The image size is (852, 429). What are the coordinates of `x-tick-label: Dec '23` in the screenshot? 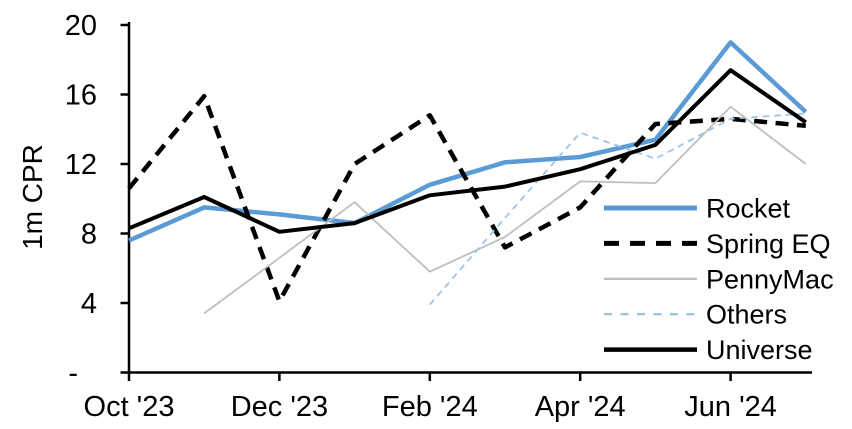 It's located at (279, 407).